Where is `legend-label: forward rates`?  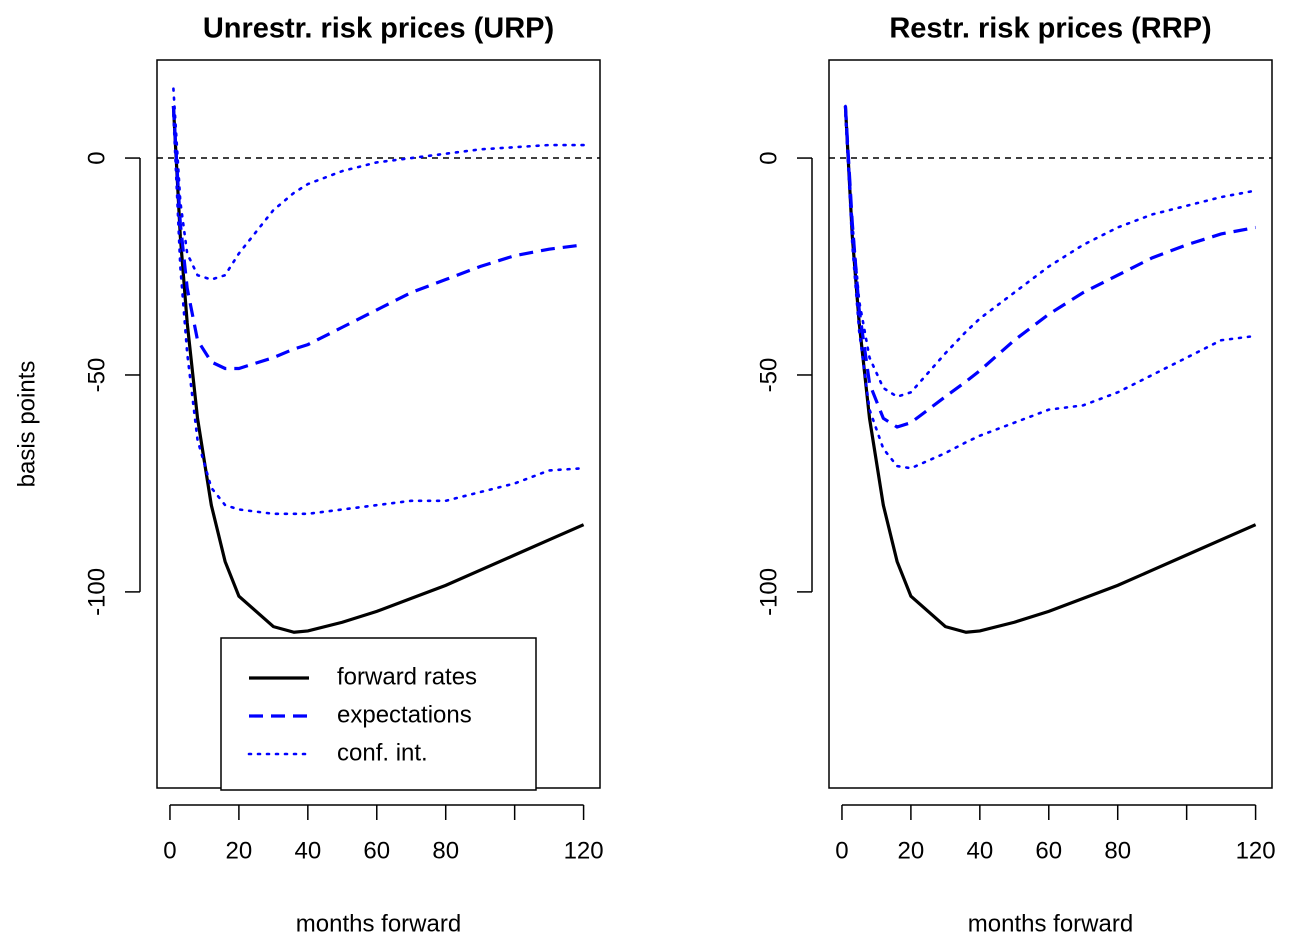 legend-label: forward rates is located at coordinates (407, 676).